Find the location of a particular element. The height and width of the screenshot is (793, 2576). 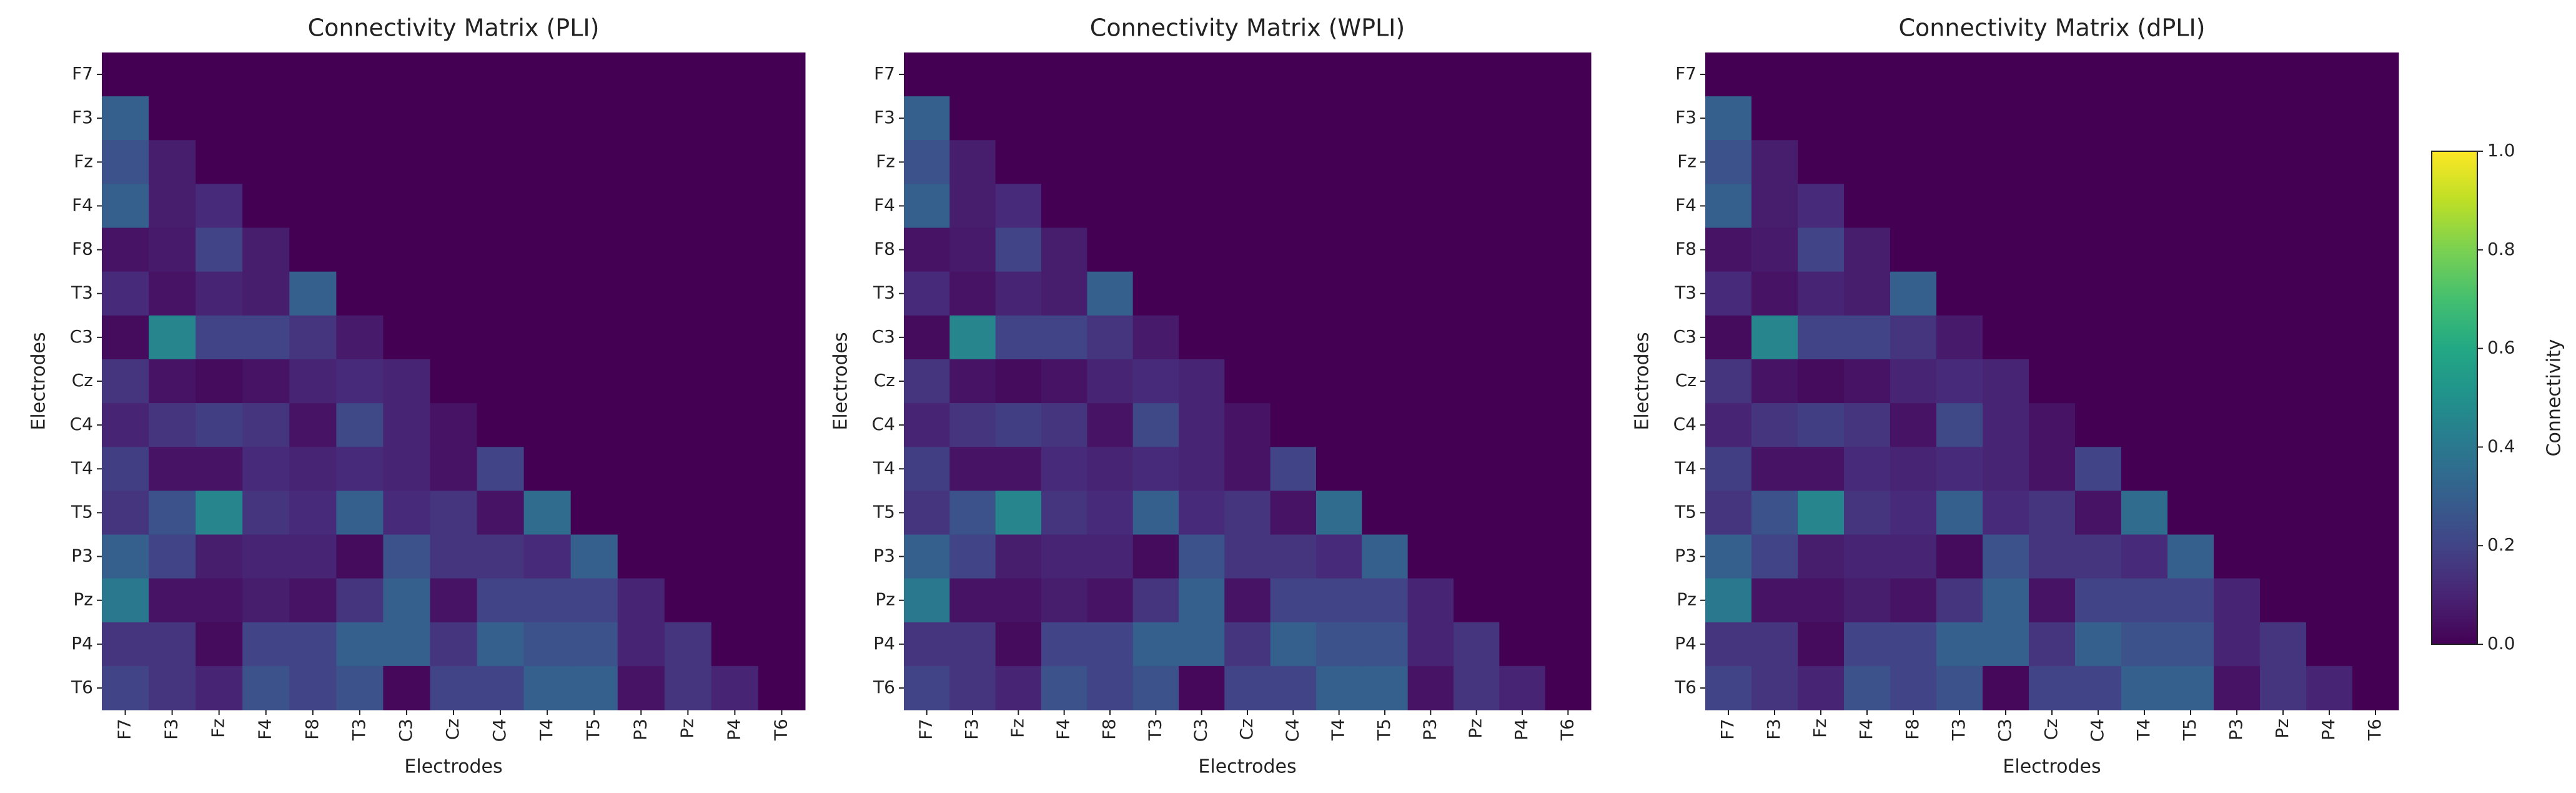

y-axis-label: Electrodes is located at coordinates (841, 381).